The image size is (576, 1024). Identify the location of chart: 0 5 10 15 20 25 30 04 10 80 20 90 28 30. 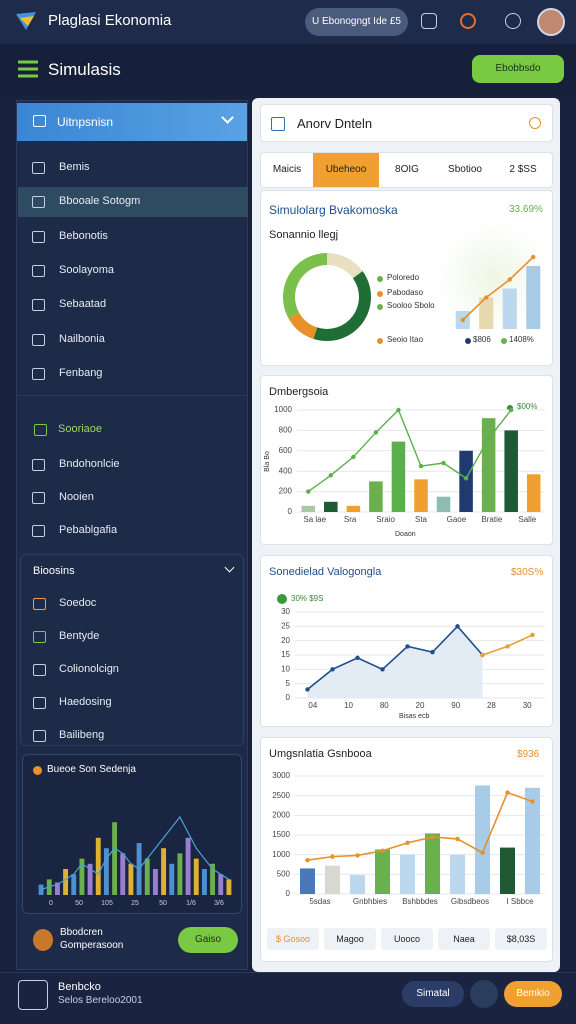
(413, 658).